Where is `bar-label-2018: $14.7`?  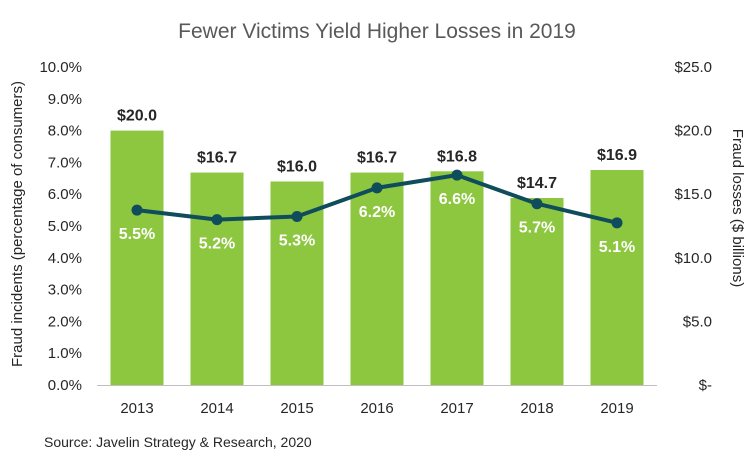 bar-label-2018: $14.7 is located at coordinates (537, 183).